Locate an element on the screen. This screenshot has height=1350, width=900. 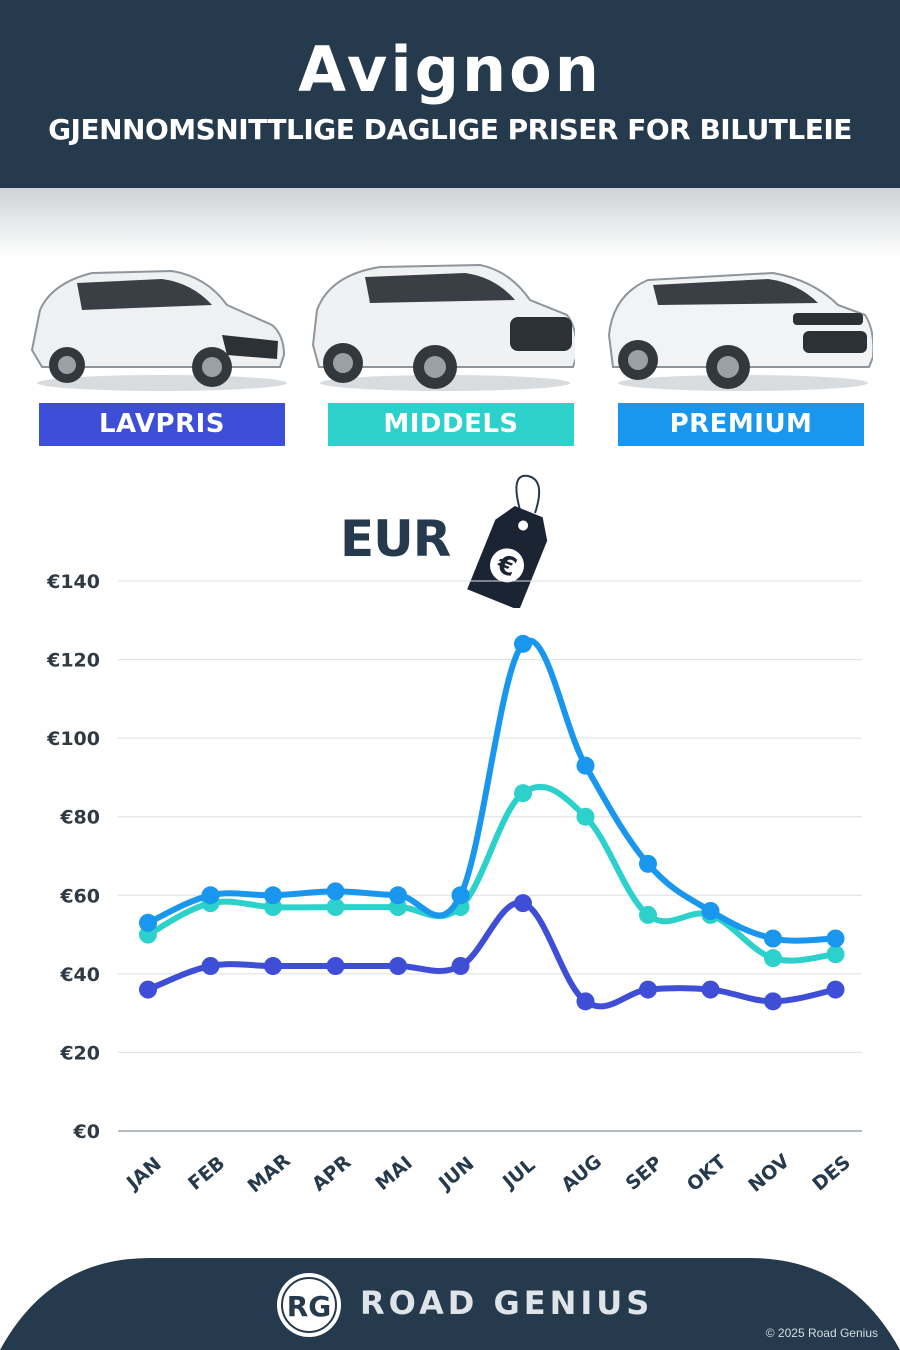
y-tick-label: €80 is located at coordinates (79, 818).